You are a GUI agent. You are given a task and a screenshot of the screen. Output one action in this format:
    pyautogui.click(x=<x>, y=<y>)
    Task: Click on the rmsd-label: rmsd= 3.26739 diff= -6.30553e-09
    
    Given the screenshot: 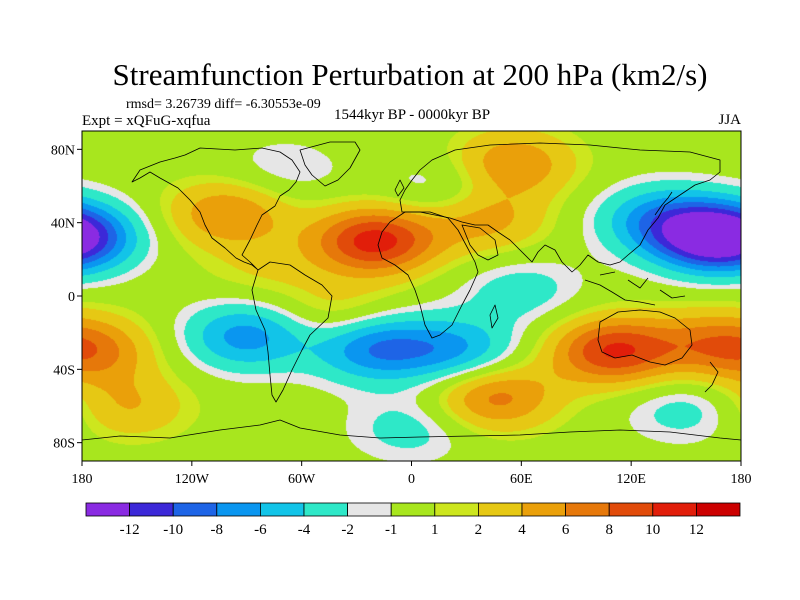 What is the action you would take?
    pyautogui.click(x=223, y=104)
    